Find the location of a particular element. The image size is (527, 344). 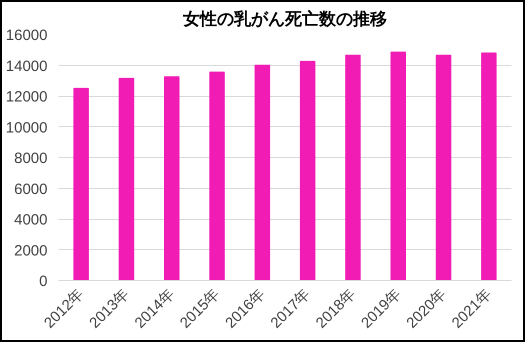

y-tick-label: 6000 is located at coordinates (31, 189).